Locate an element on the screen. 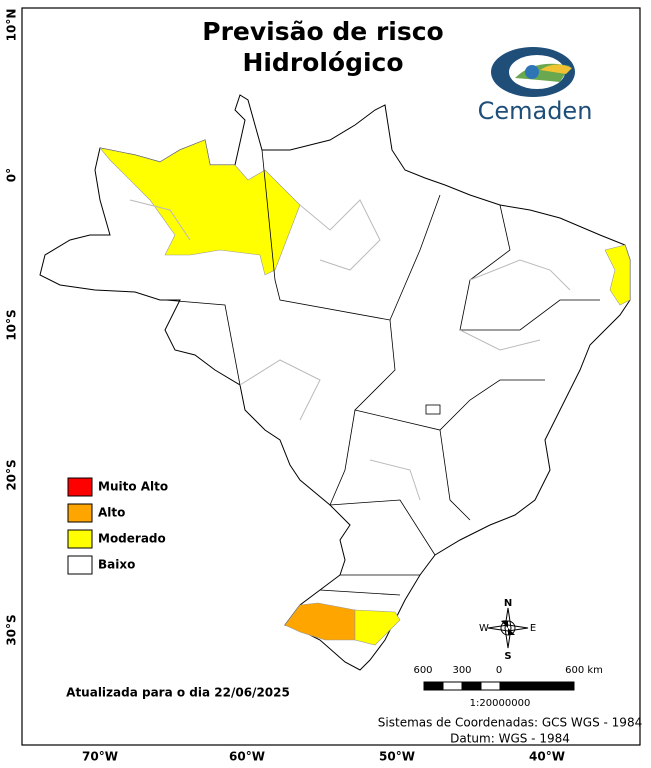 Image resolution: width=651 pixels, height=768 pixels. lat-labels: 10°N 0° 10°S 20°S 30°S is located at coordinates (12, 327).